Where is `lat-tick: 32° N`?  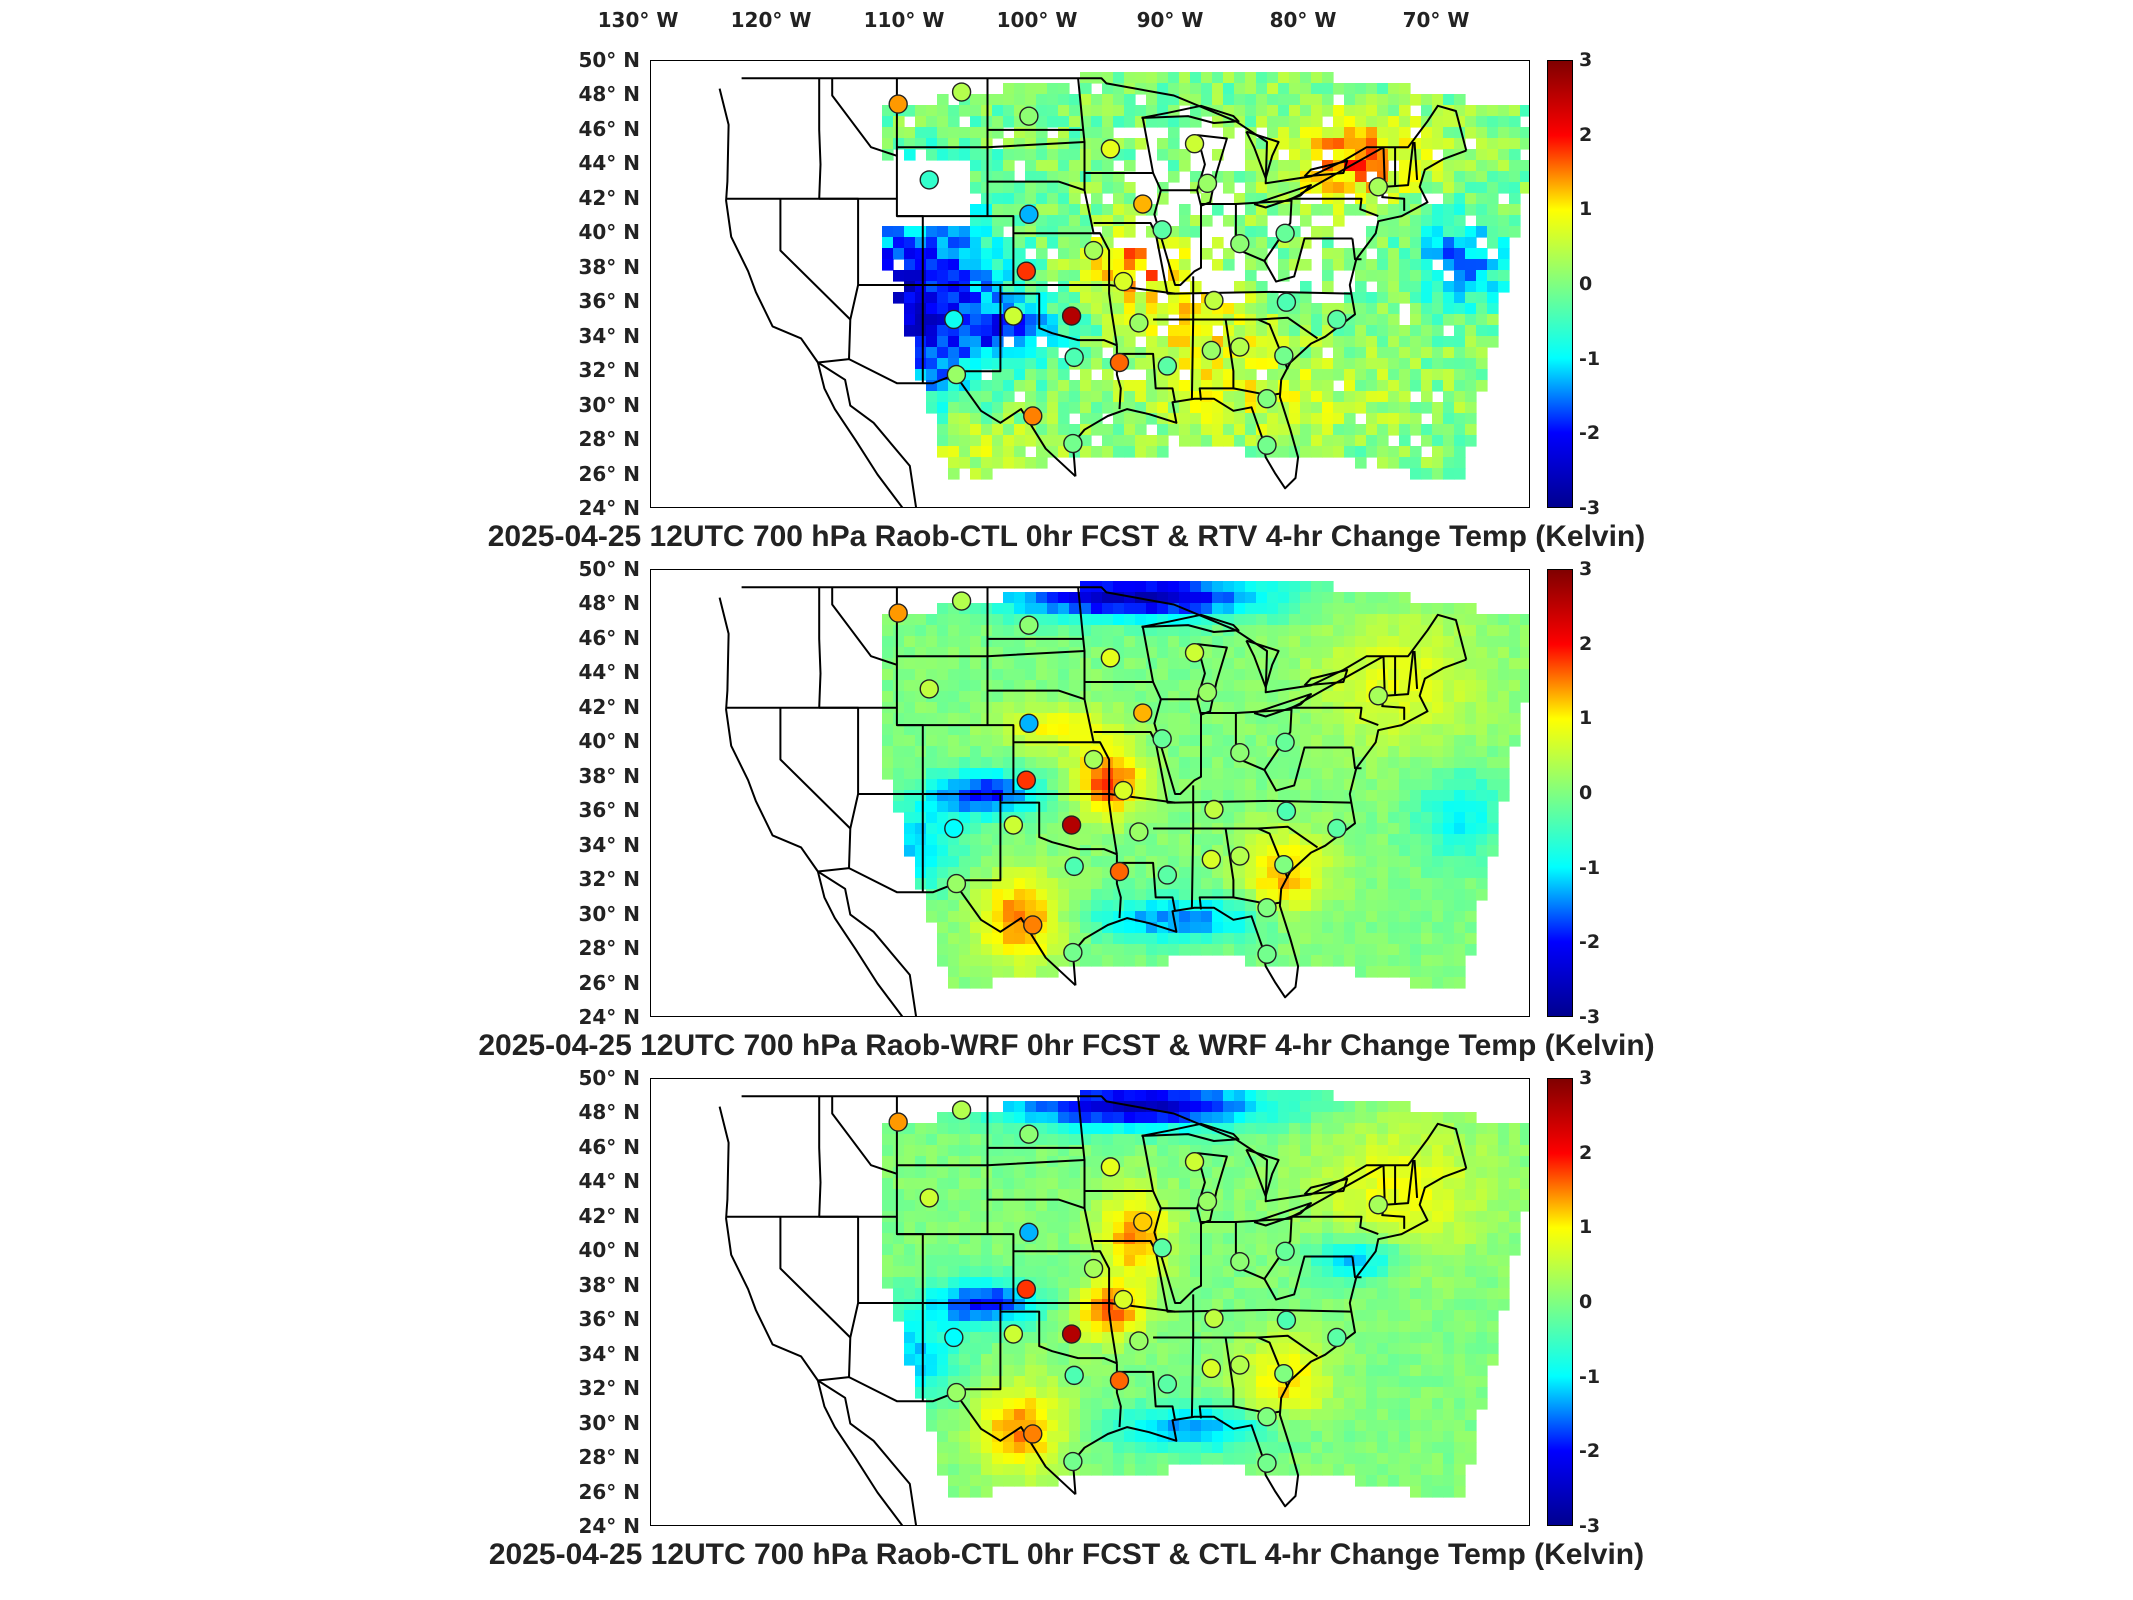 lat-tick: 32° N is located at coordinates (609, 370).